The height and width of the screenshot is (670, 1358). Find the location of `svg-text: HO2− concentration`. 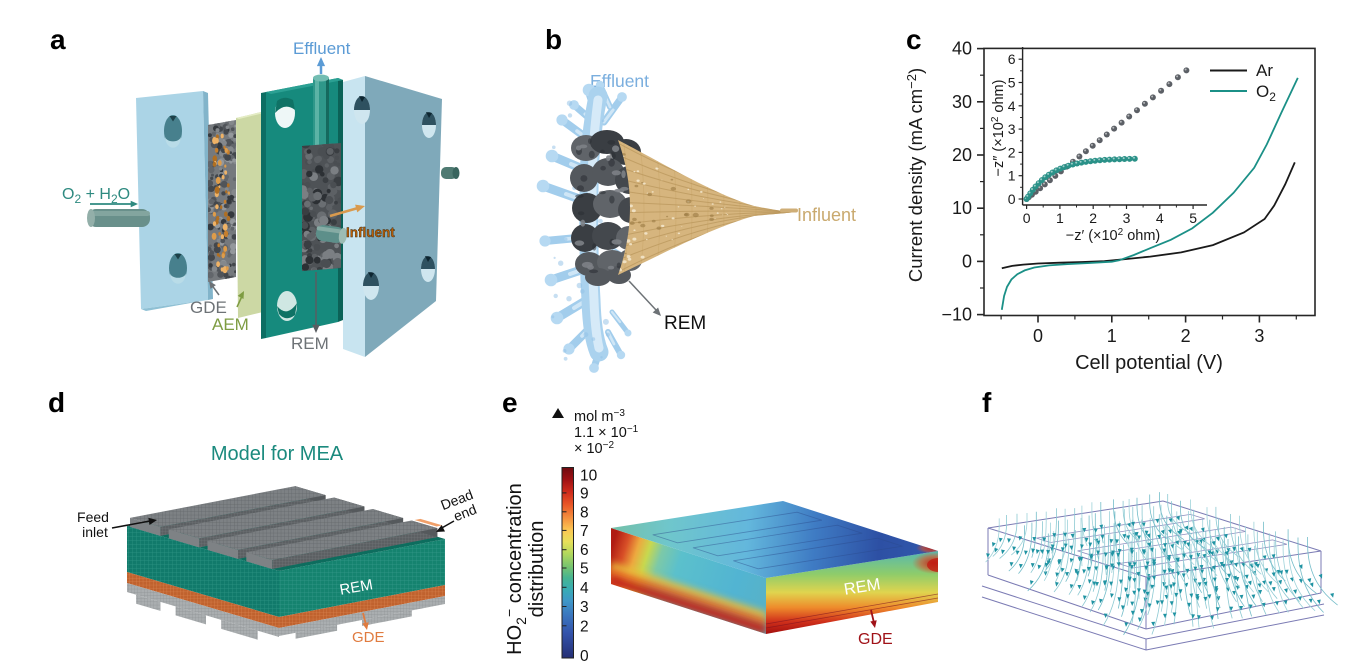

svg-text: HO2− concentration is located at coordinates (515, 569).